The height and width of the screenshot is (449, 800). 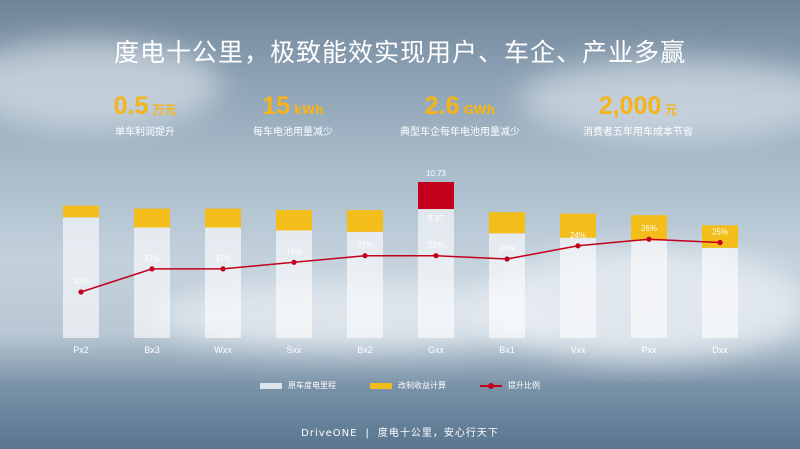 I want to click on x-tick-label: Sxx, so click(x=294, y=350).